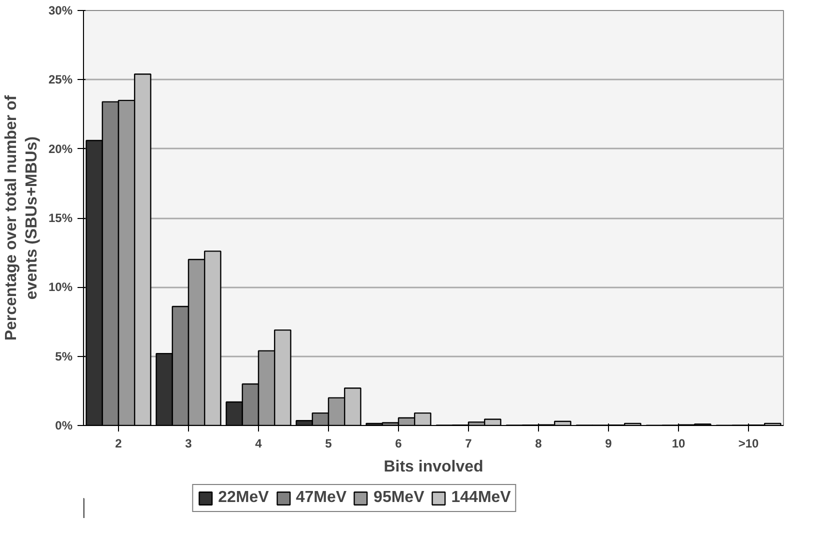 The height and width of the screenshot is (545, 822). I want to click on x-tick-label: 7, so click(468, 443).